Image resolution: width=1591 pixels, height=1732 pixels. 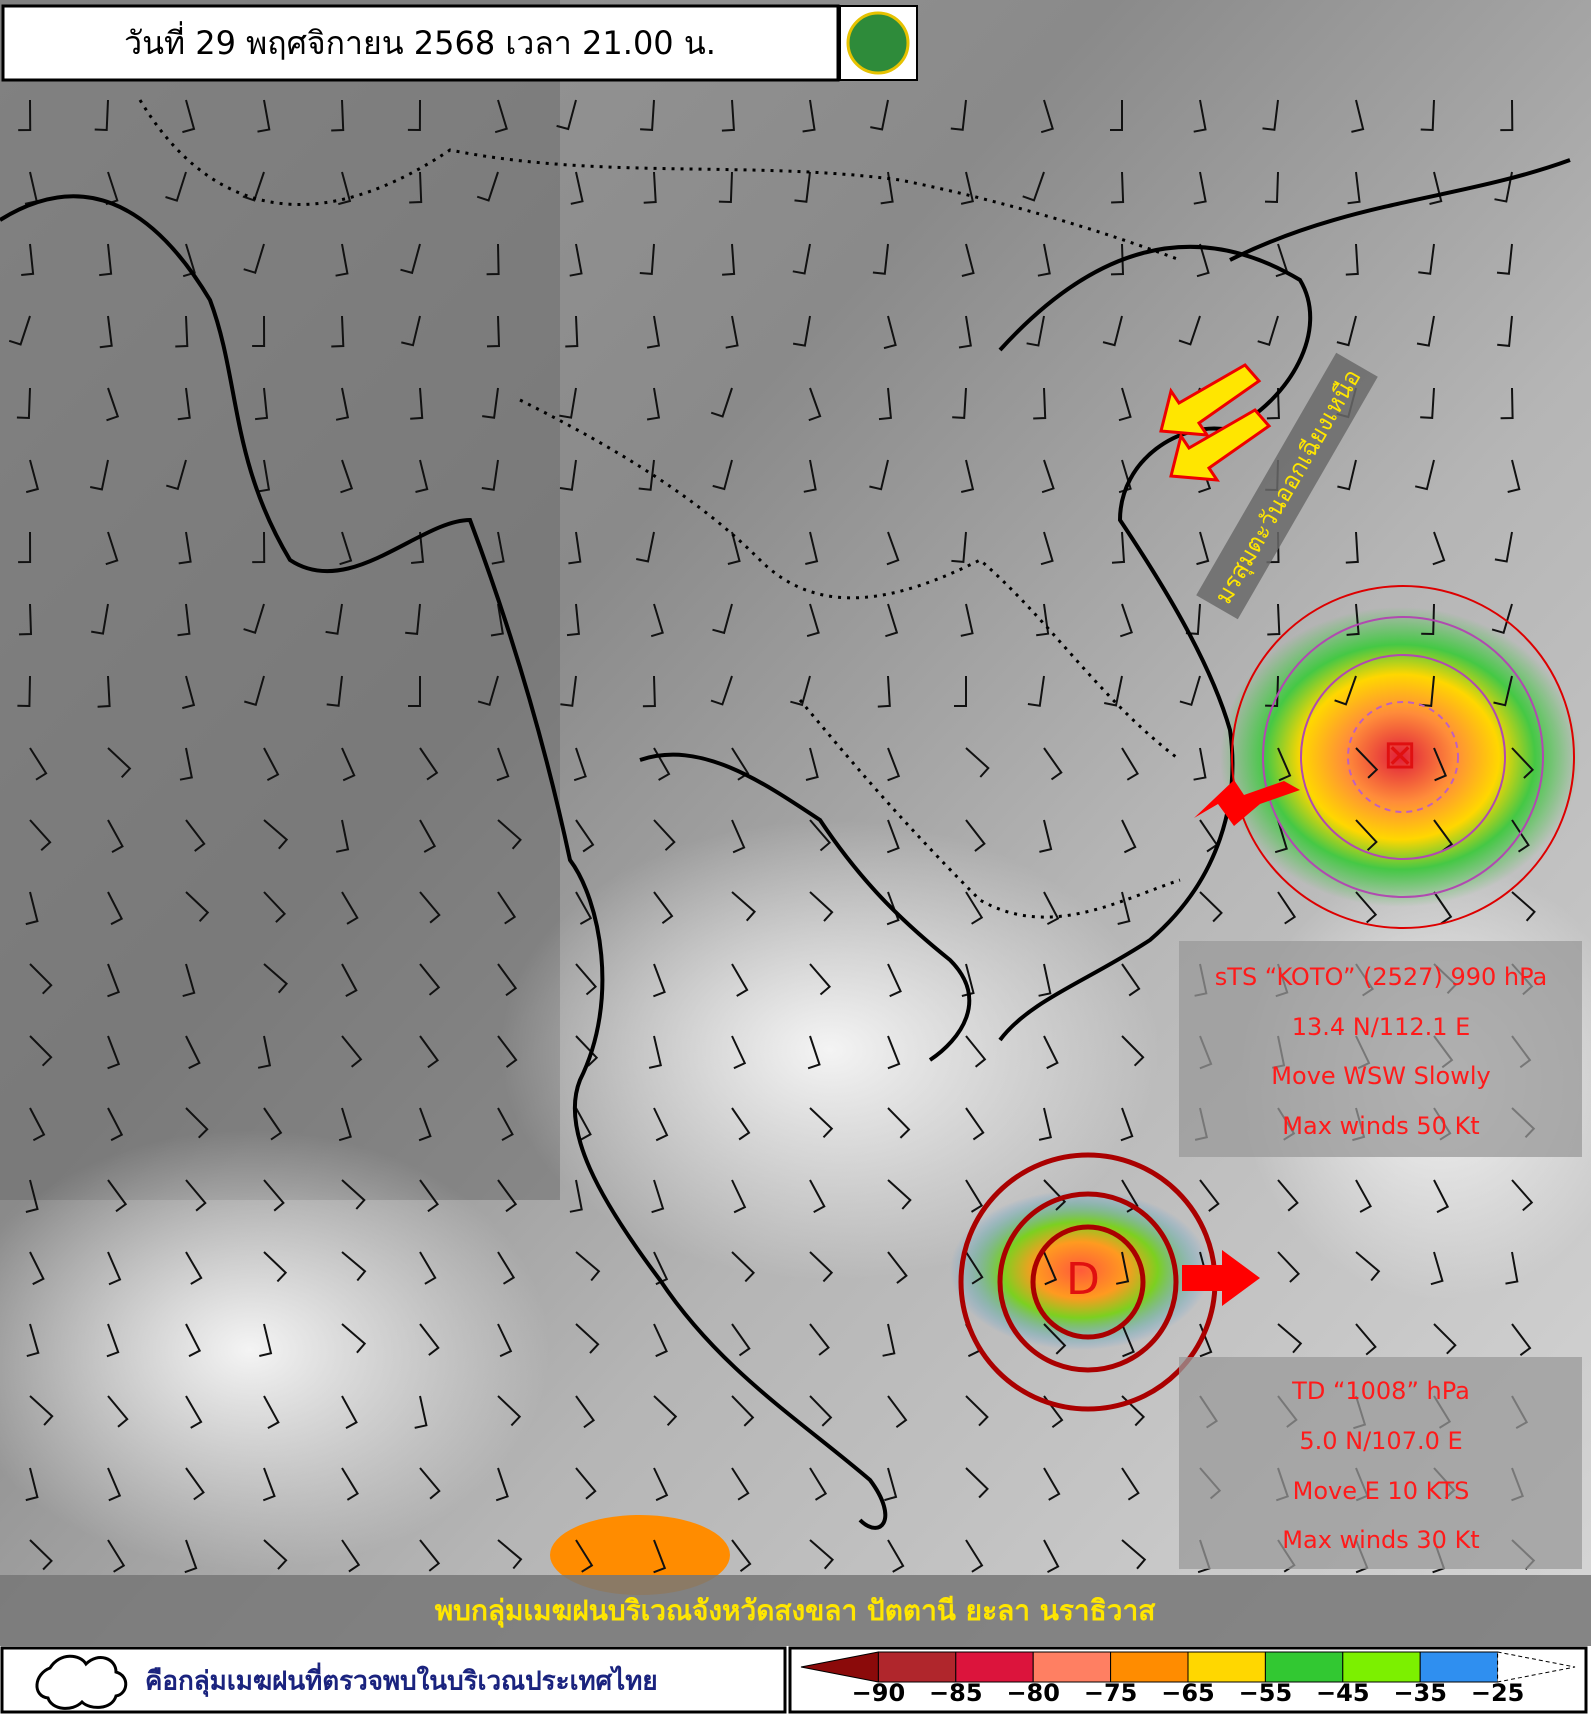 I want to click on storm-info-line: Max winds 50 Kt, so click(x=1380, y=1126).